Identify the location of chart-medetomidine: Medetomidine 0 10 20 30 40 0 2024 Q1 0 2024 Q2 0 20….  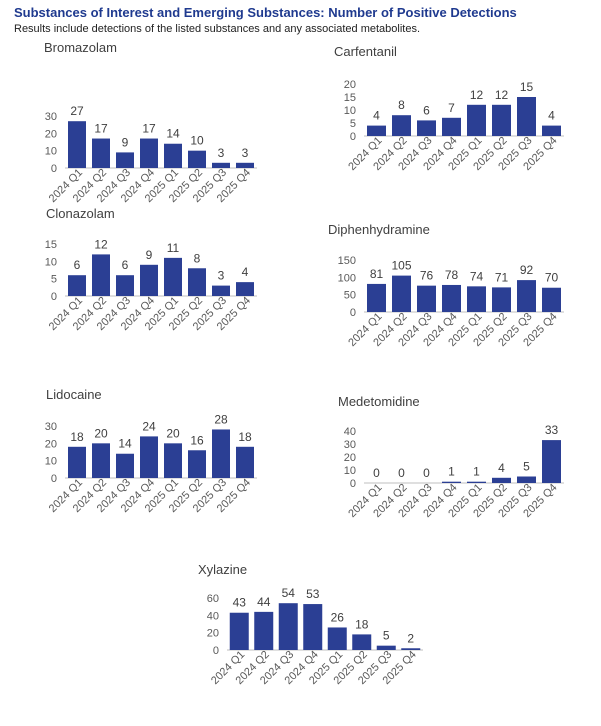
(447, 478).